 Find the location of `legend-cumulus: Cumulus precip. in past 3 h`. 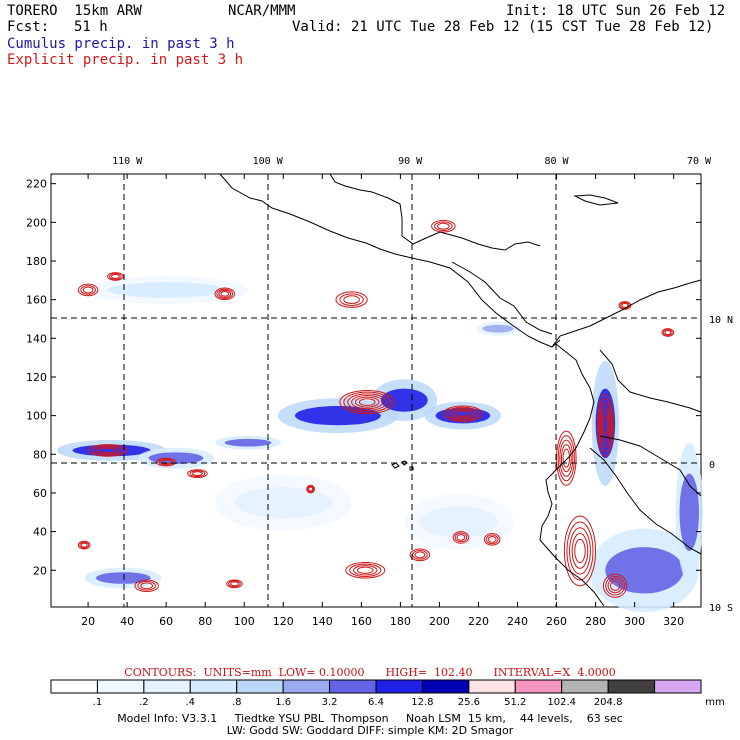

legend-cumulus: Cumulus precip. in past 3 h is located at coordinates (121, 44).